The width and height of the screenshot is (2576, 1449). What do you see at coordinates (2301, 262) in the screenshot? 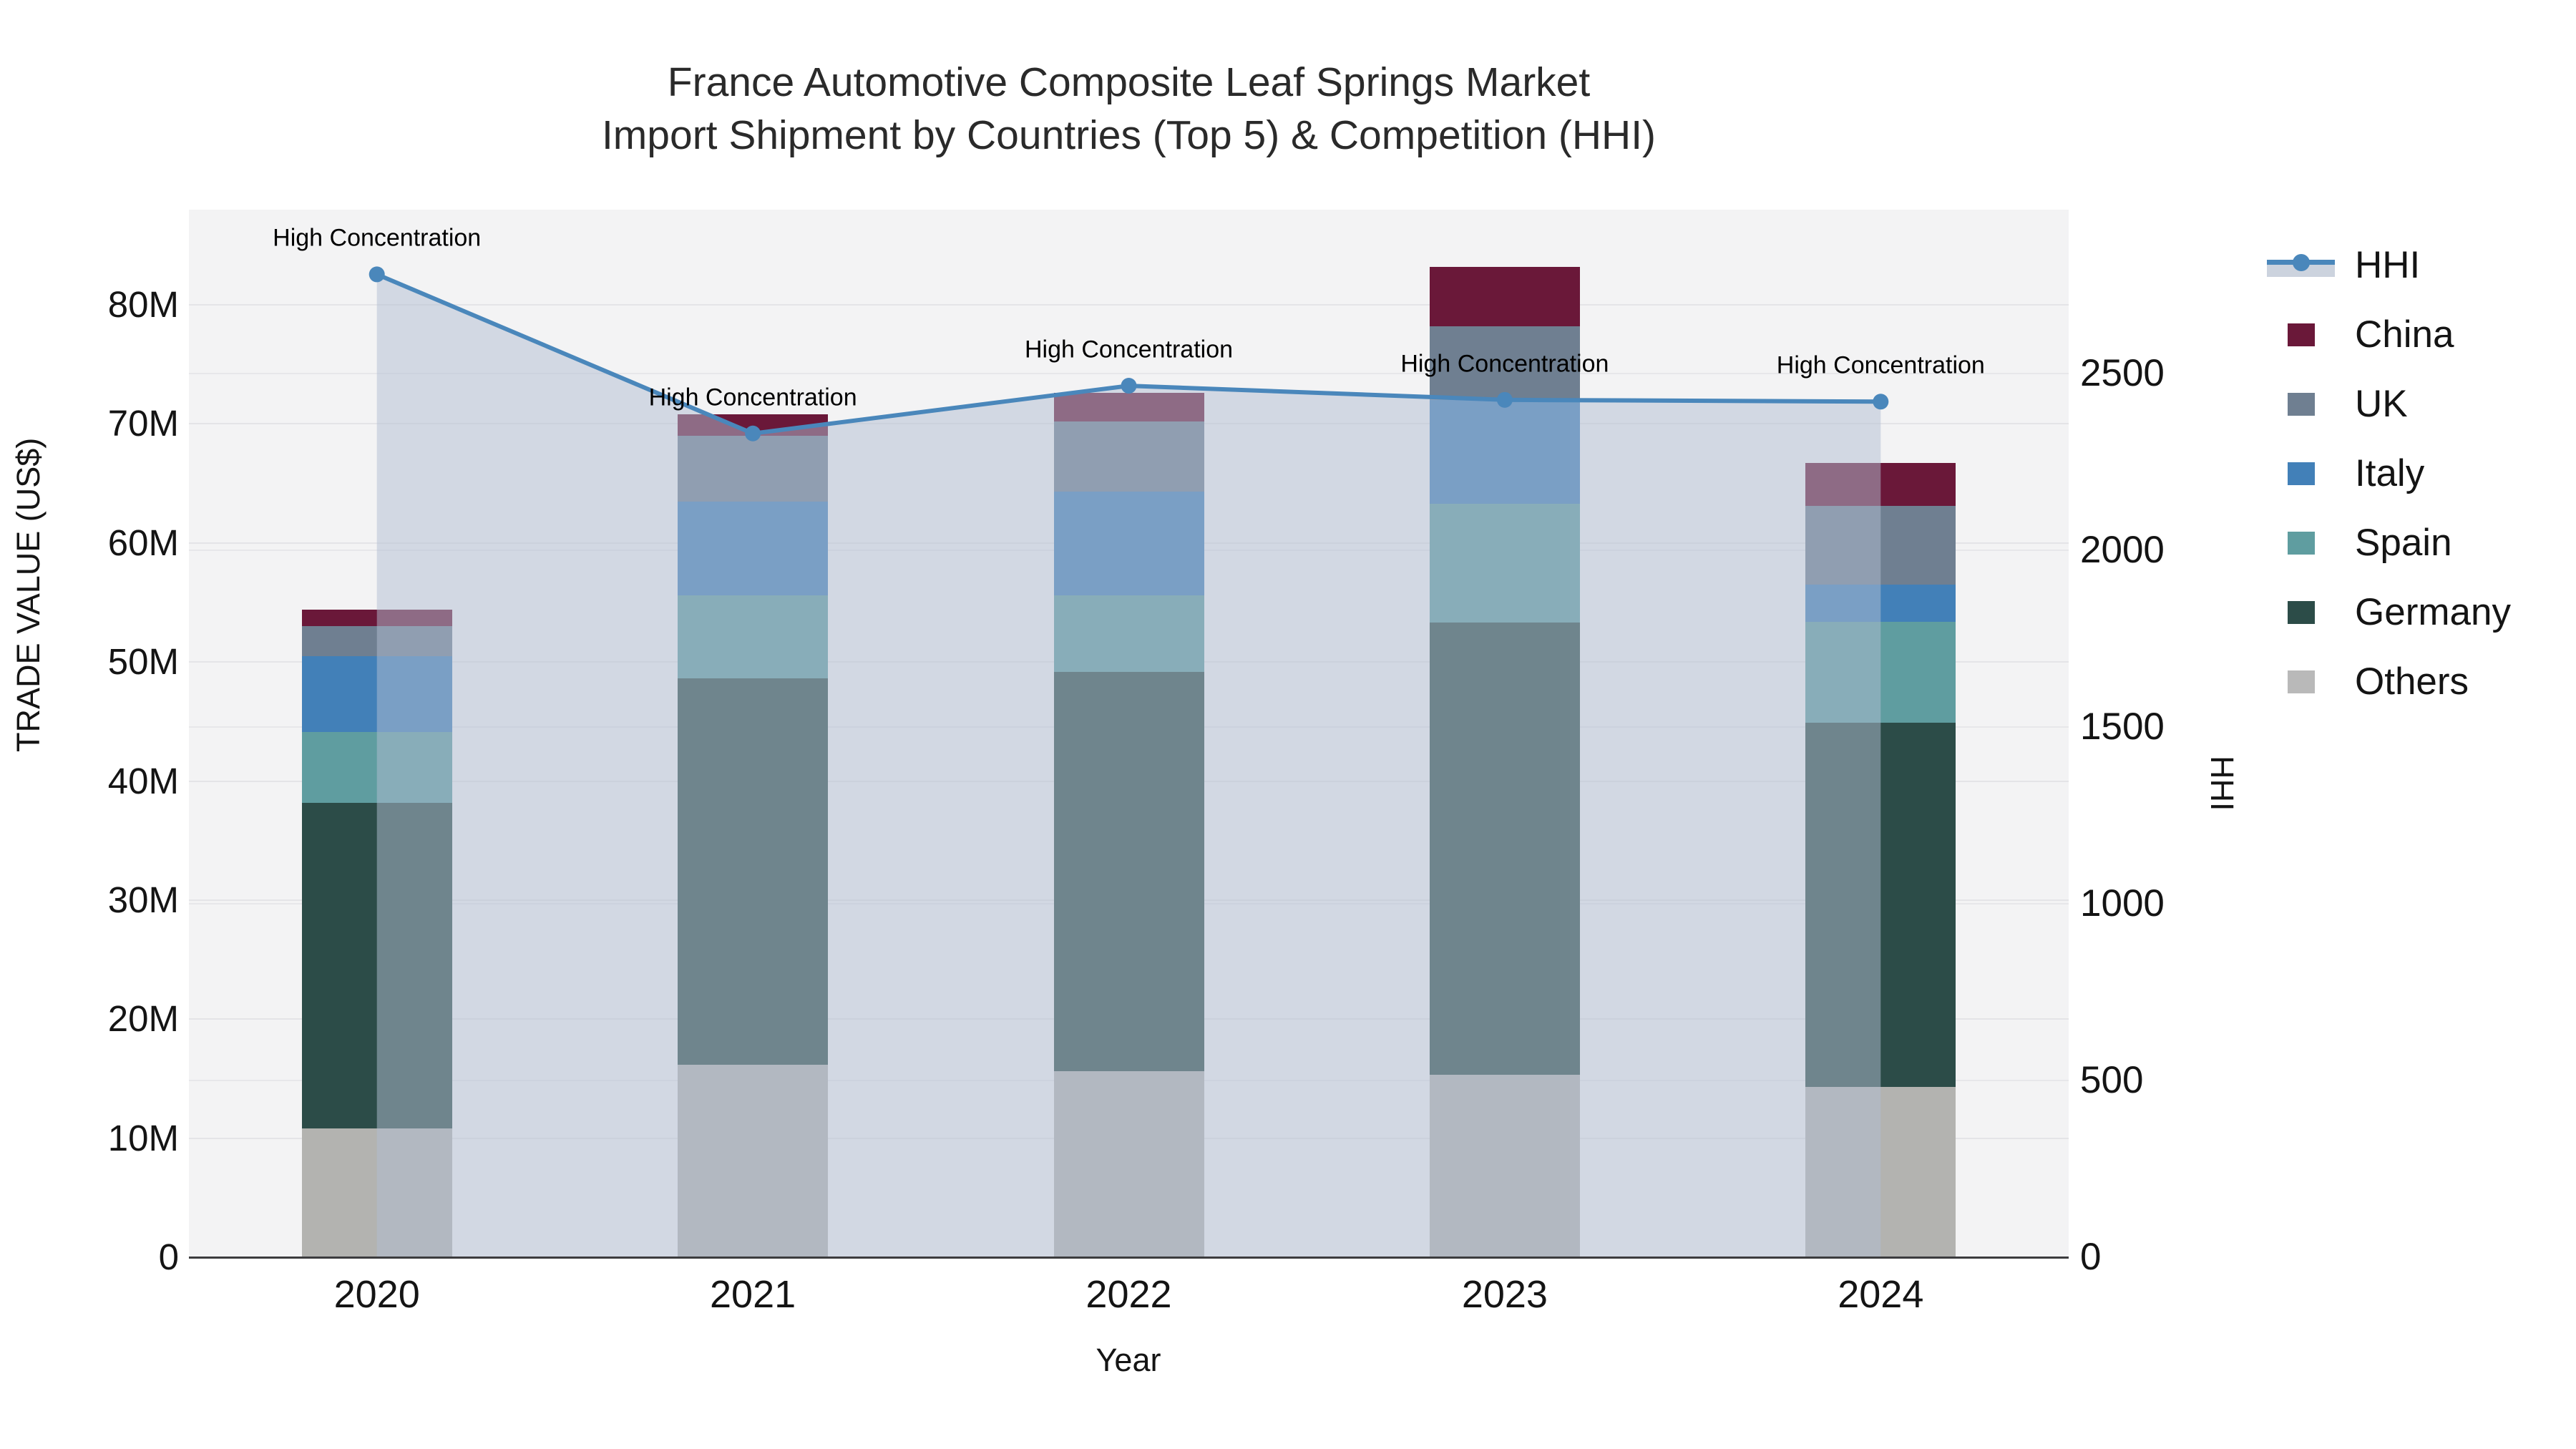
I see `hhi-marker-glyph` at bounding box center [2301, 262].